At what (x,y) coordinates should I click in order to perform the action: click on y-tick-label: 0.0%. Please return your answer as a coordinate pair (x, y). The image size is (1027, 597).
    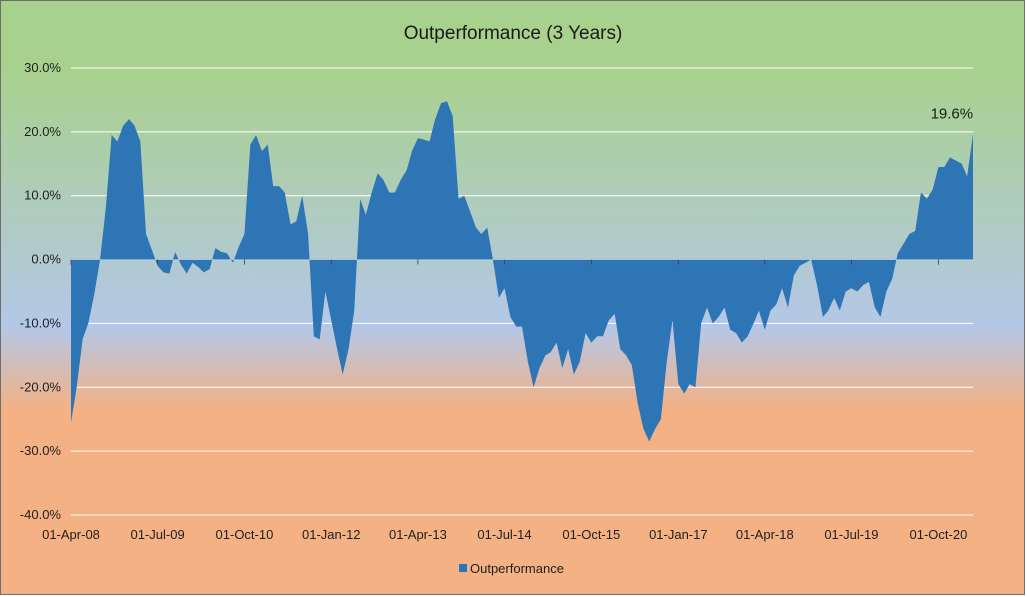
    Looking at the image, I should click on (46, 259).